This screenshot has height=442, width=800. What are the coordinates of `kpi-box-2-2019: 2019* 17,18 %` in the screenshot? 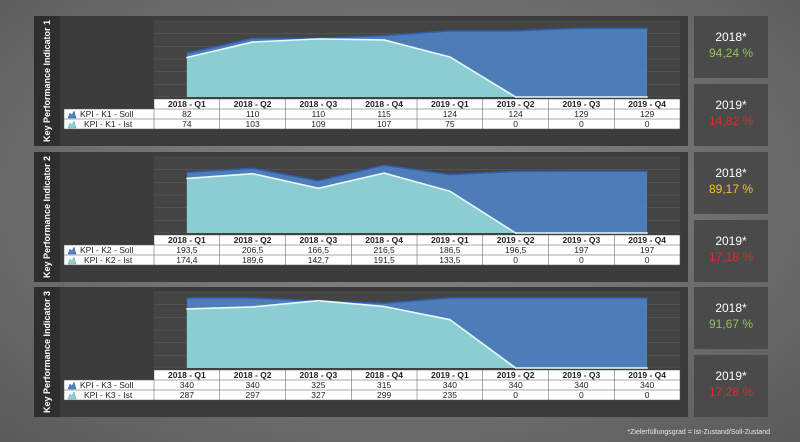 It's located at (731, 251).